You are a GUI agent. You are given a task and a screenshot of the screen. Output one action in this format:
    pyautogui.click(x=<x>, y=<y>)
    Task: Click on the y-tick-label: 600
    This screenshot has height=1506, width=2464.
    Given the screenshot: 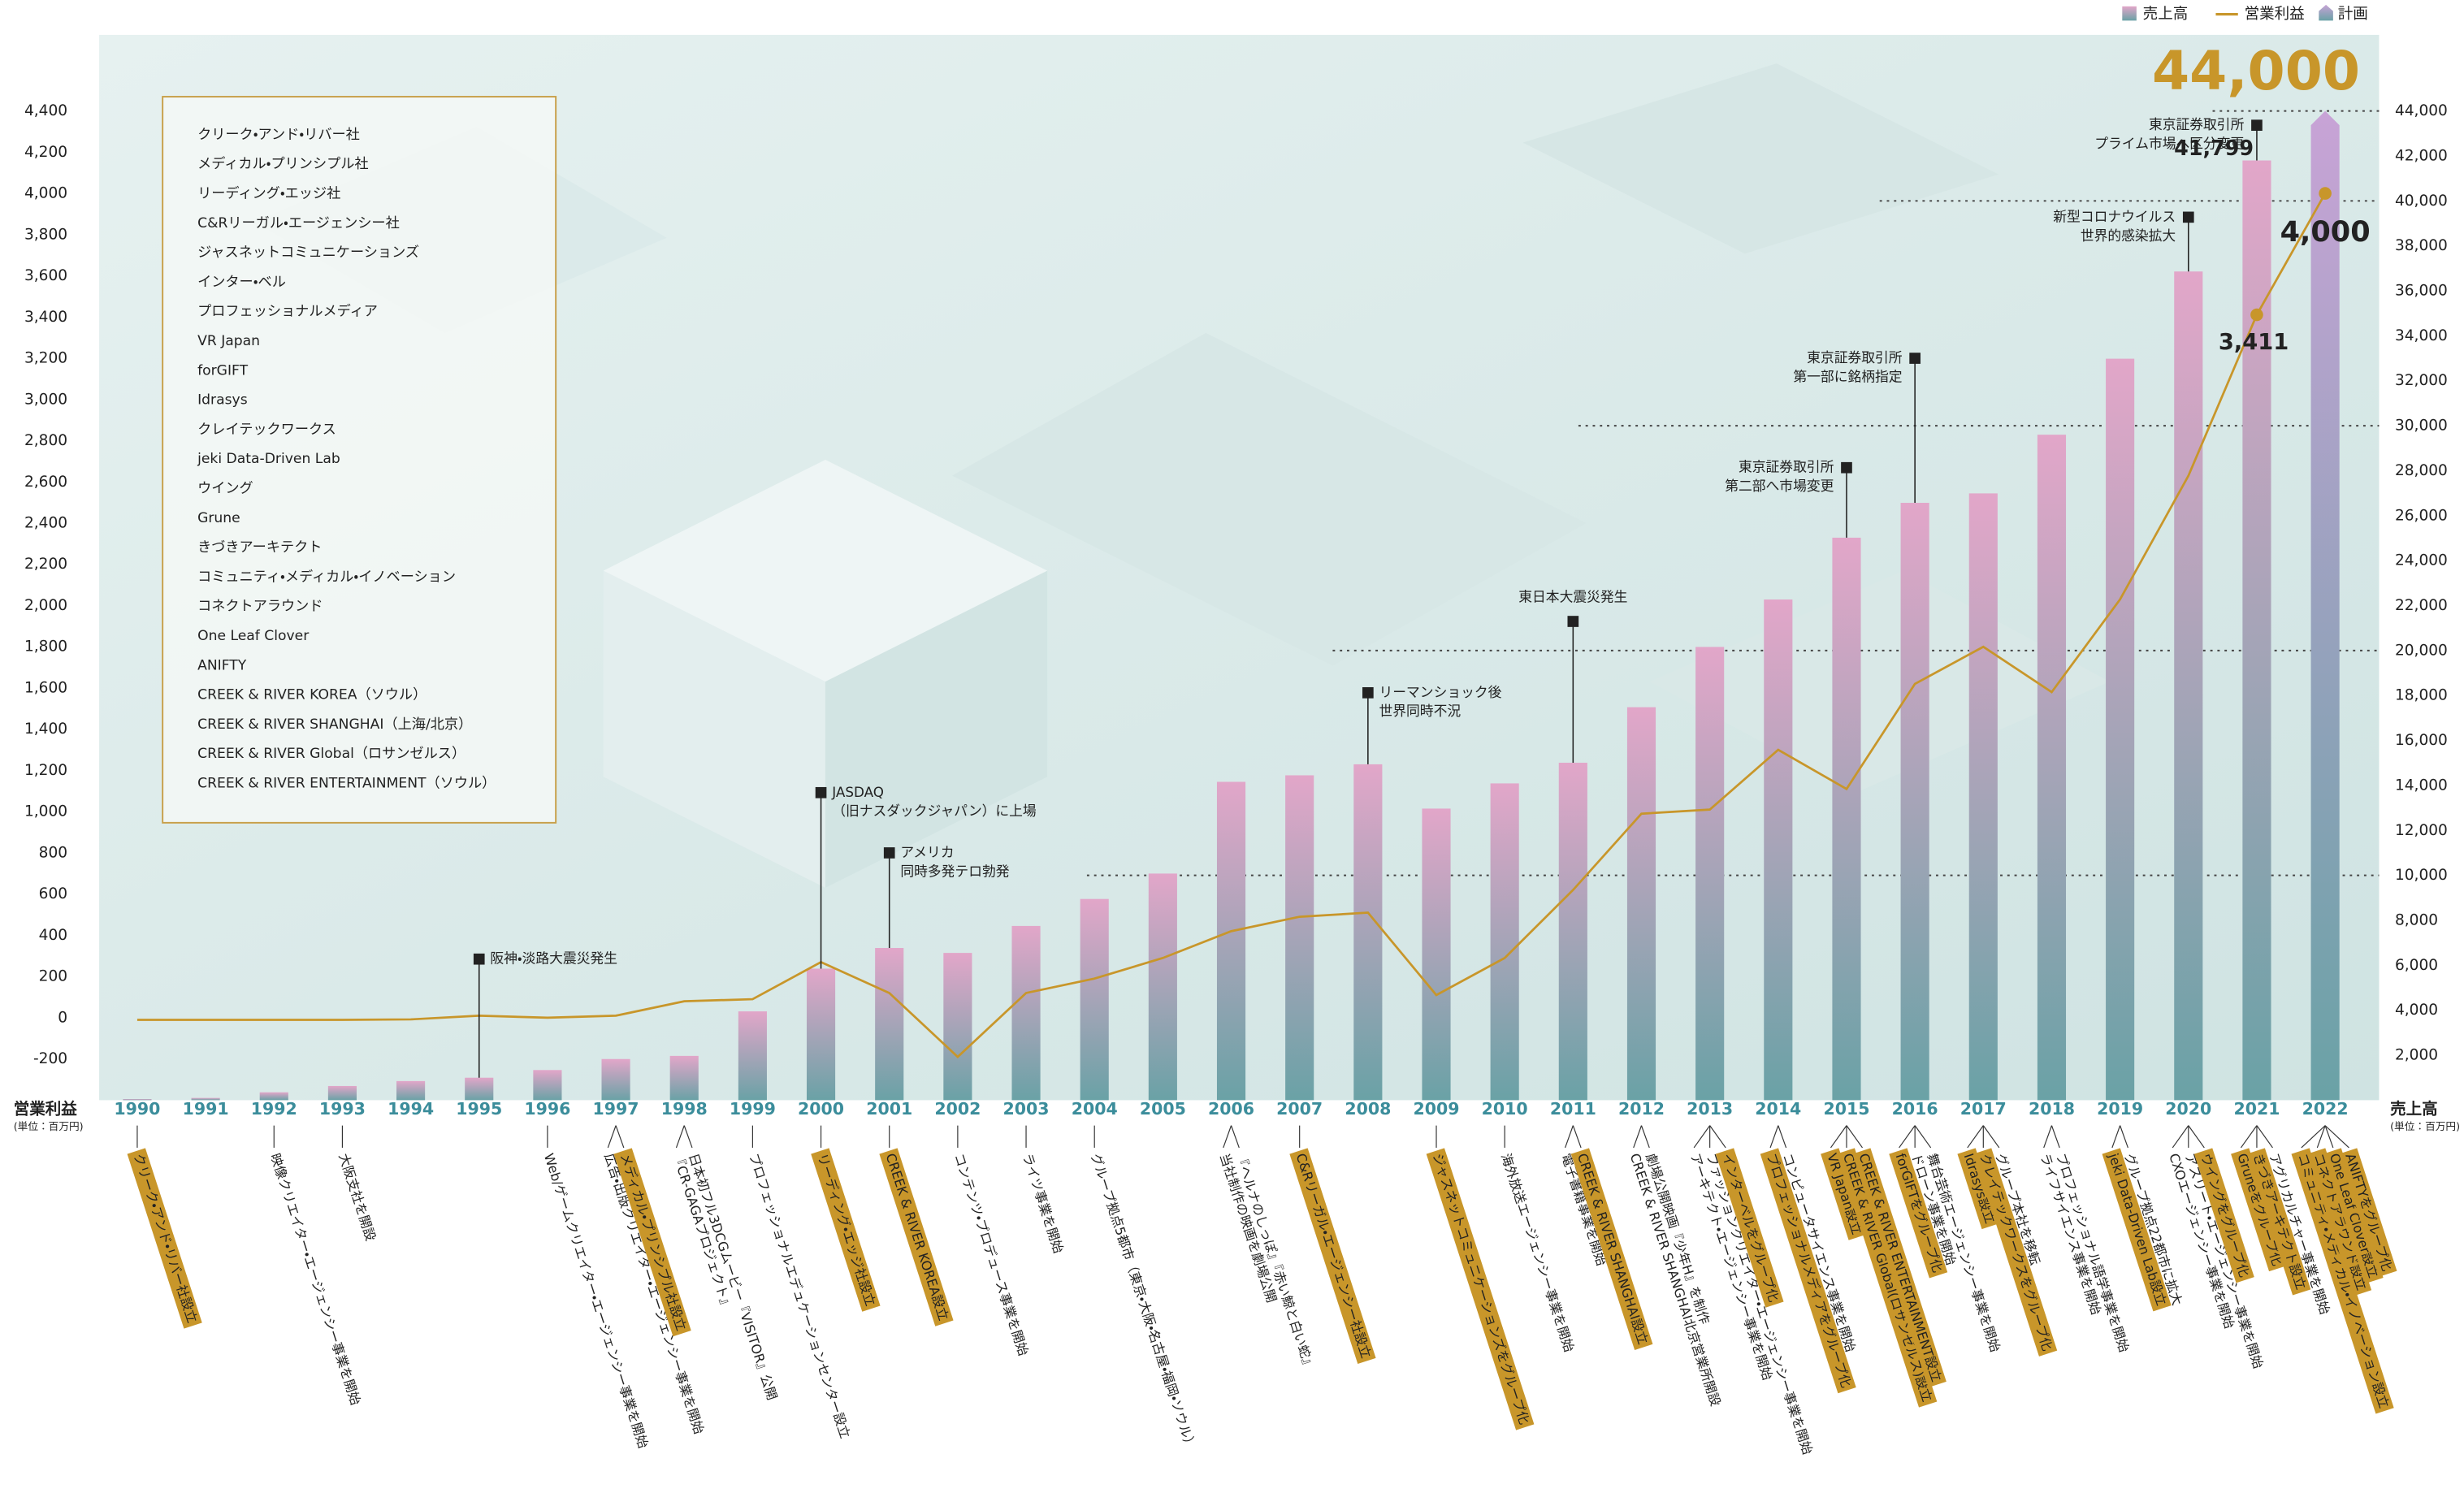 What is the action you would take?
    pyautogui.click(x=53, y=894)
    